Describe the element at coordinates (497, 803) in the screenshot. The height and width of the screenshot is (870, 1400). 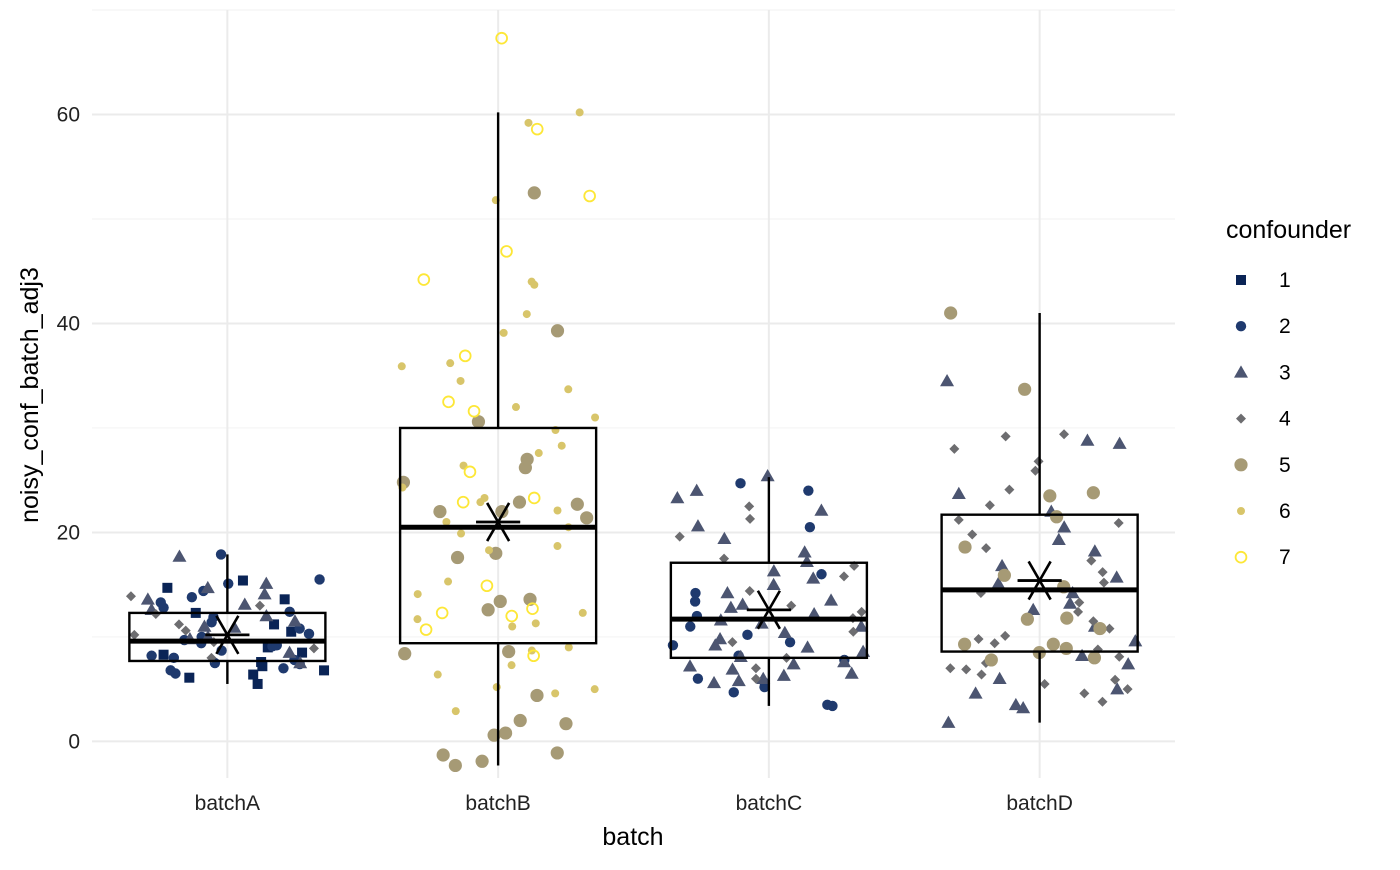
I see `x-tick-label: batchB` at that location.